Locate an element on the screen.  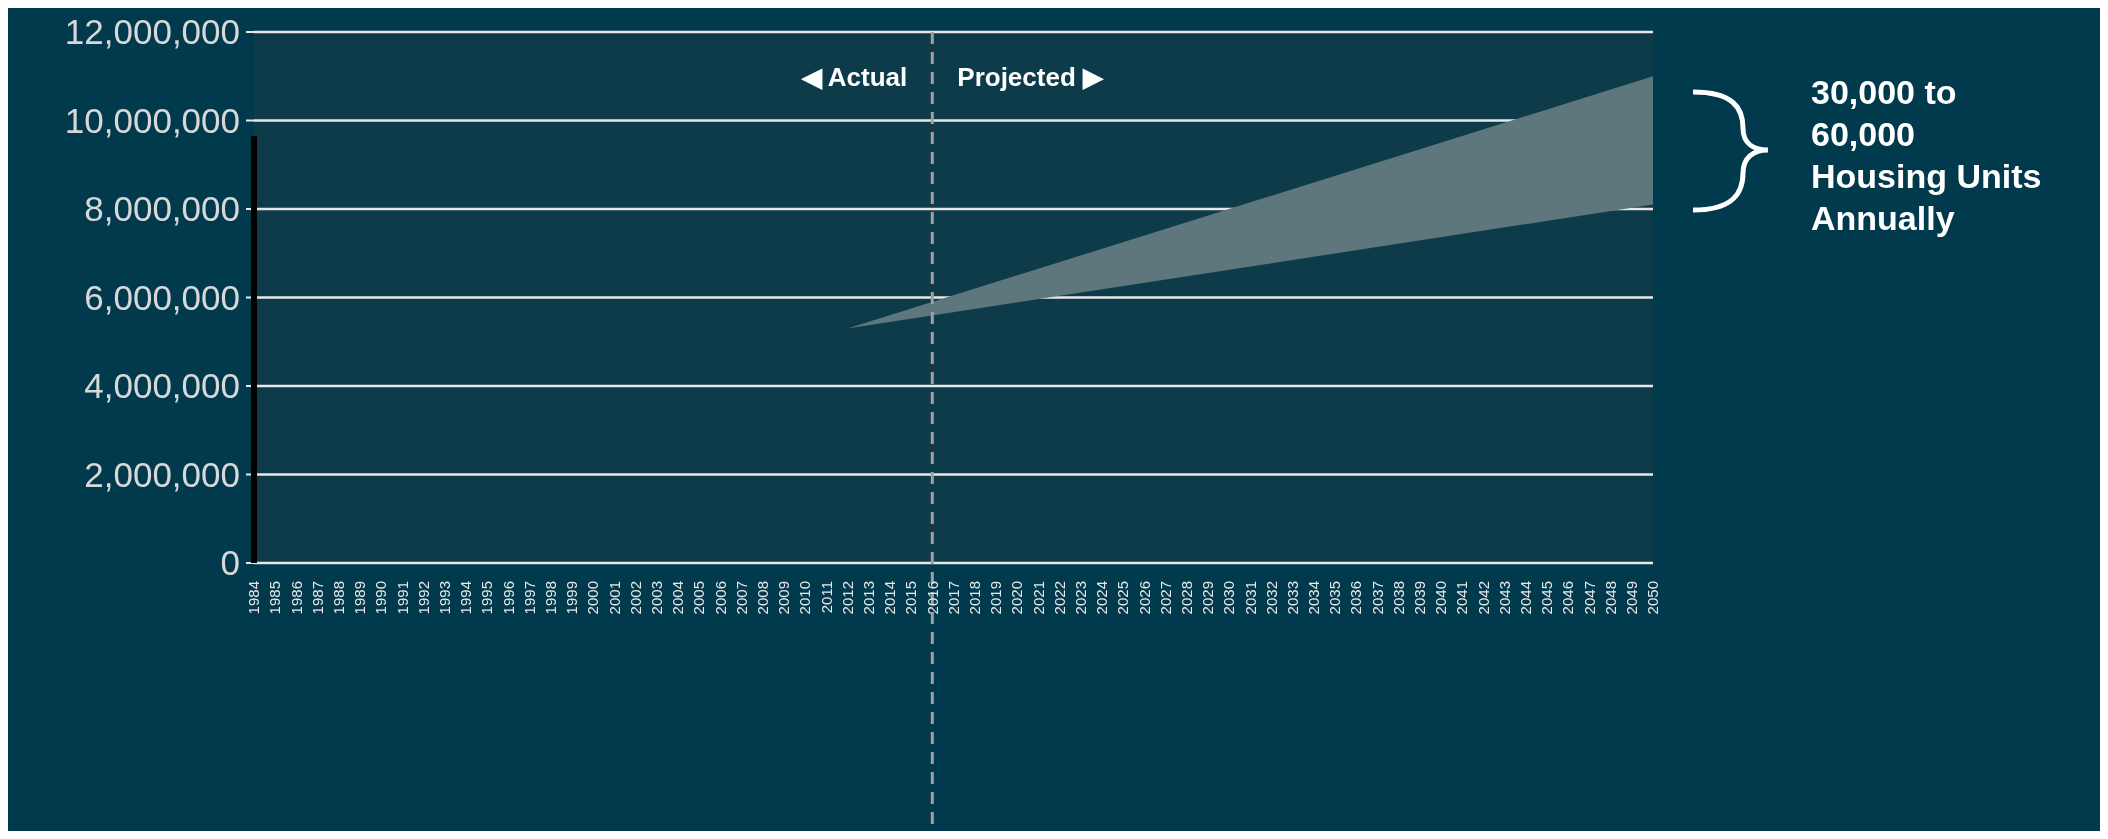
x-tick-label: 2048 is located at coordinates (1610, 598).